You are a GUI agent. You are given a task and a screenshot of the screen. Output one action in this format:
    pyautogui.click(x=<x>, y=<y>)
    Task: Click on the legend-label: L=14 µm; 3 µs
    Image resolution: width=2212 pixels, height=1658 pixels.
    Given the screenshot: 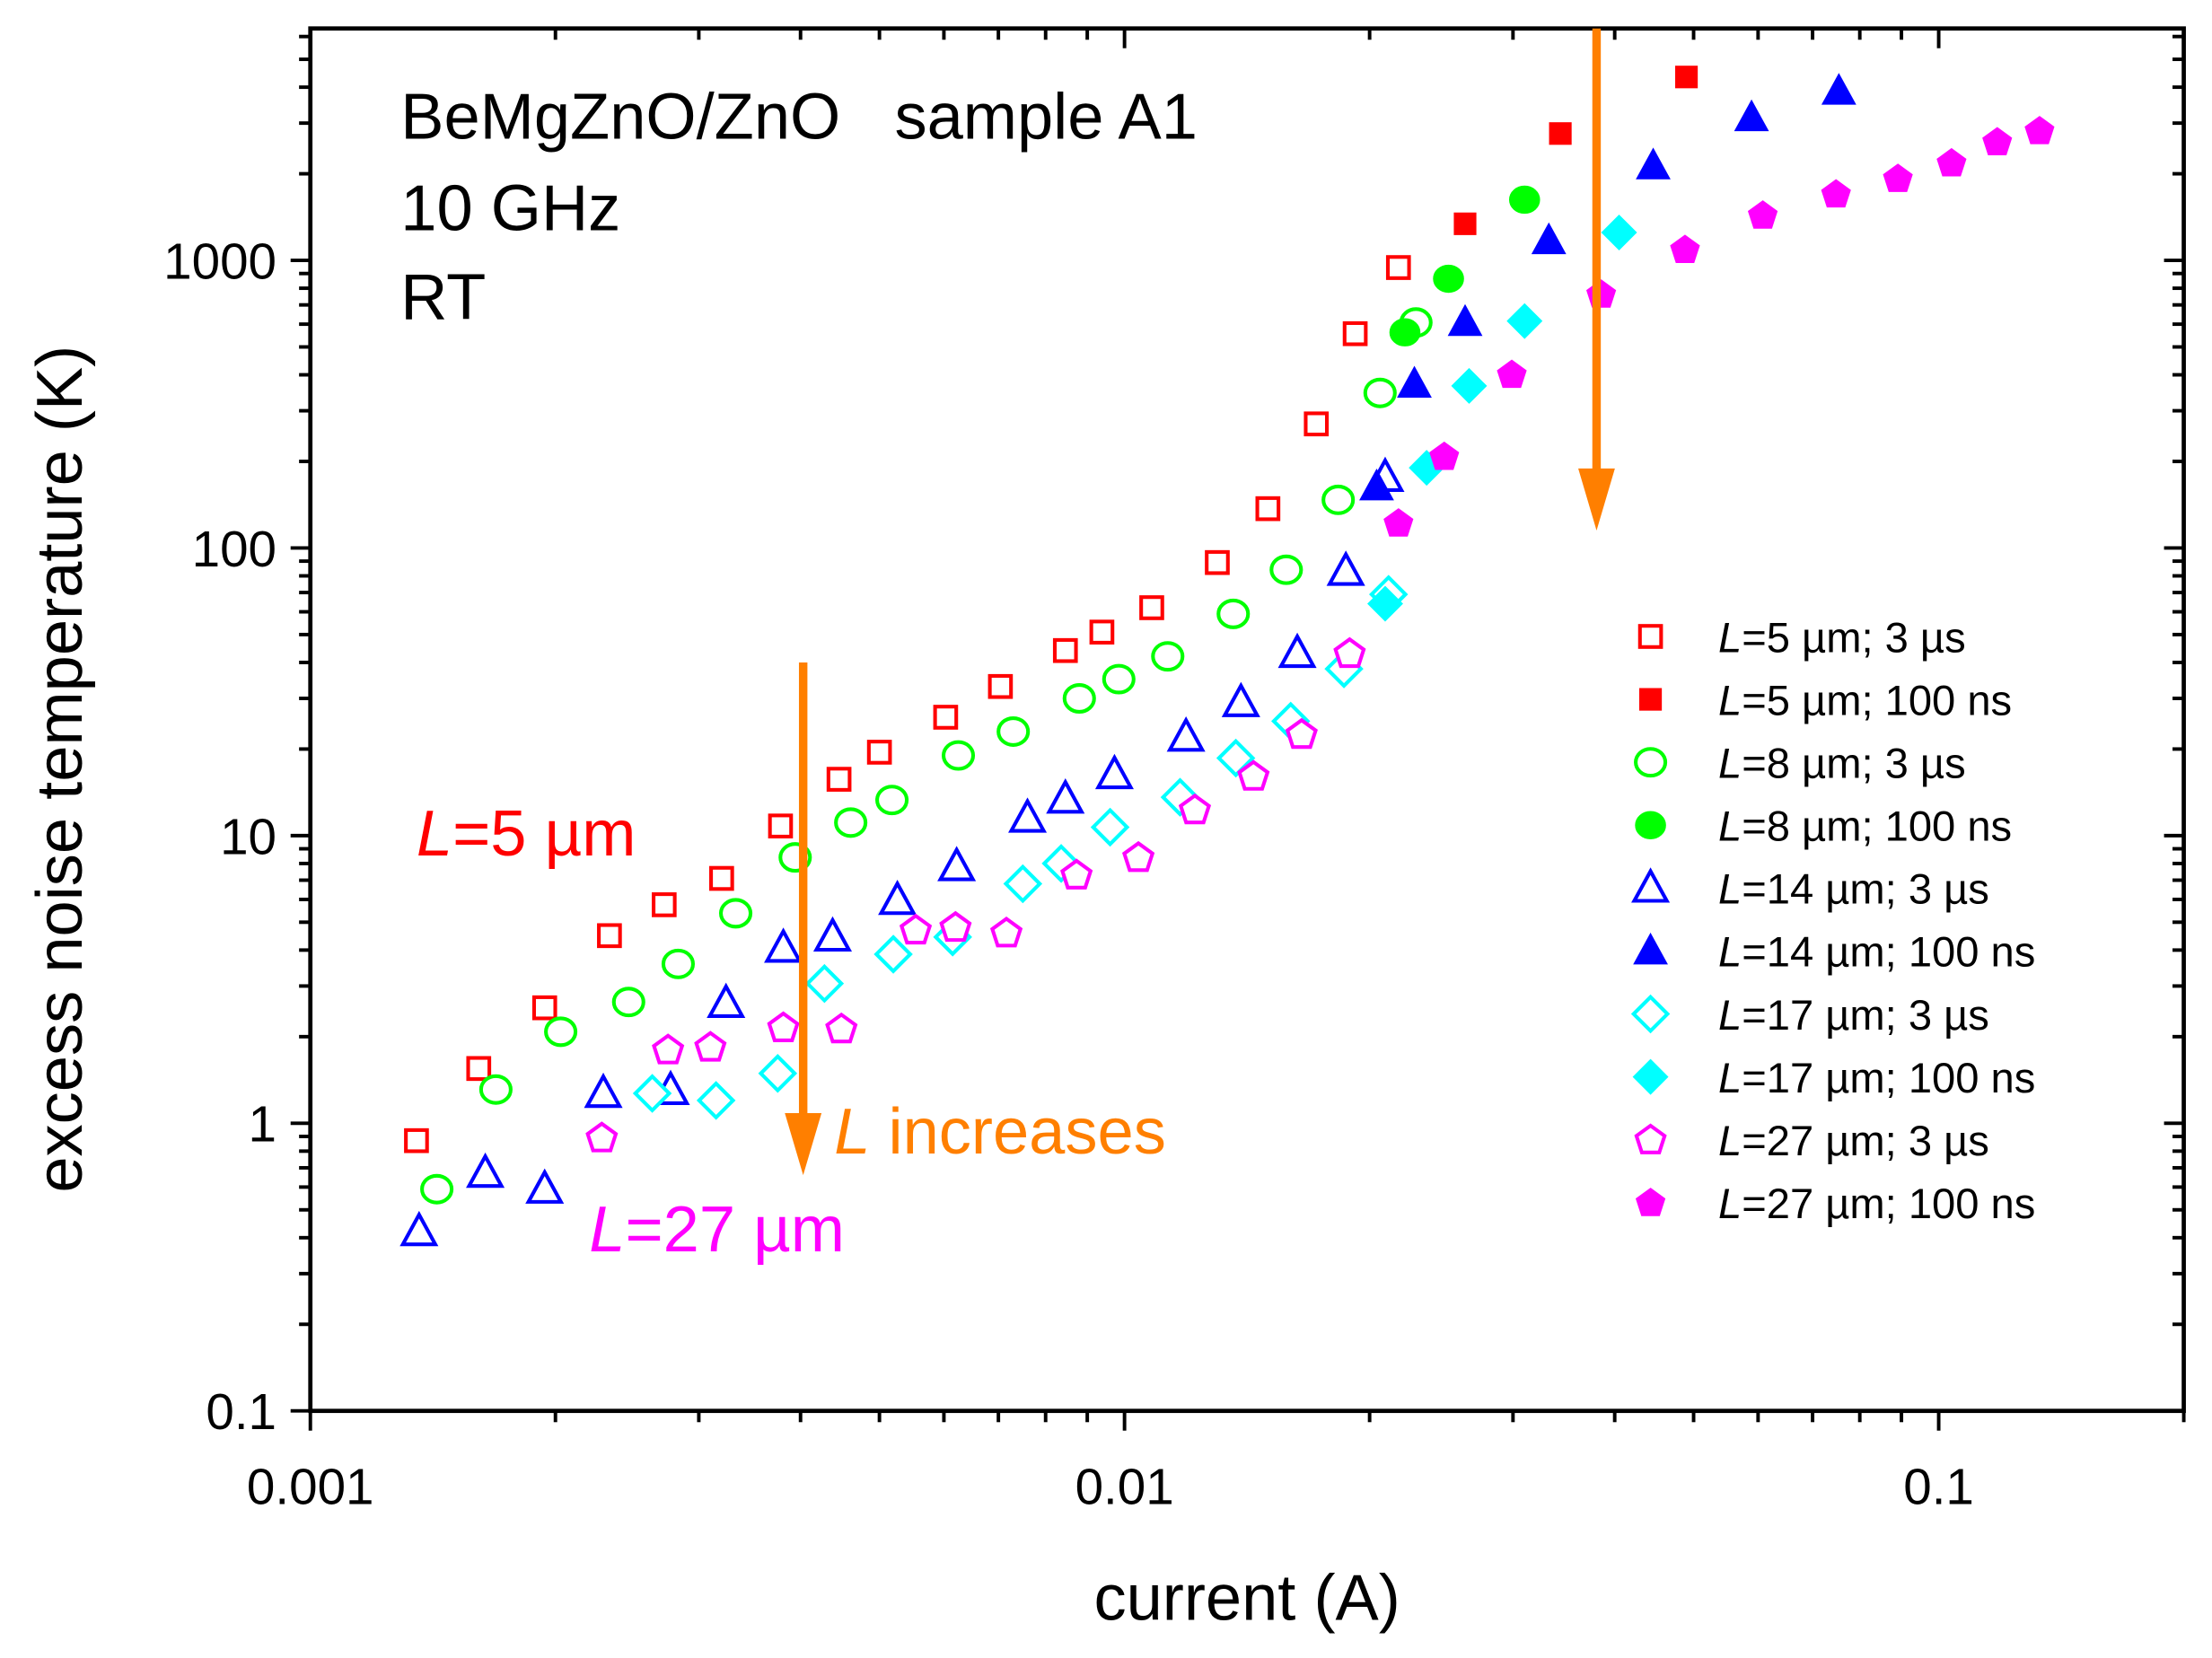 What is the action you would take?
    pyautogui.click(x=1853, y=889)
    